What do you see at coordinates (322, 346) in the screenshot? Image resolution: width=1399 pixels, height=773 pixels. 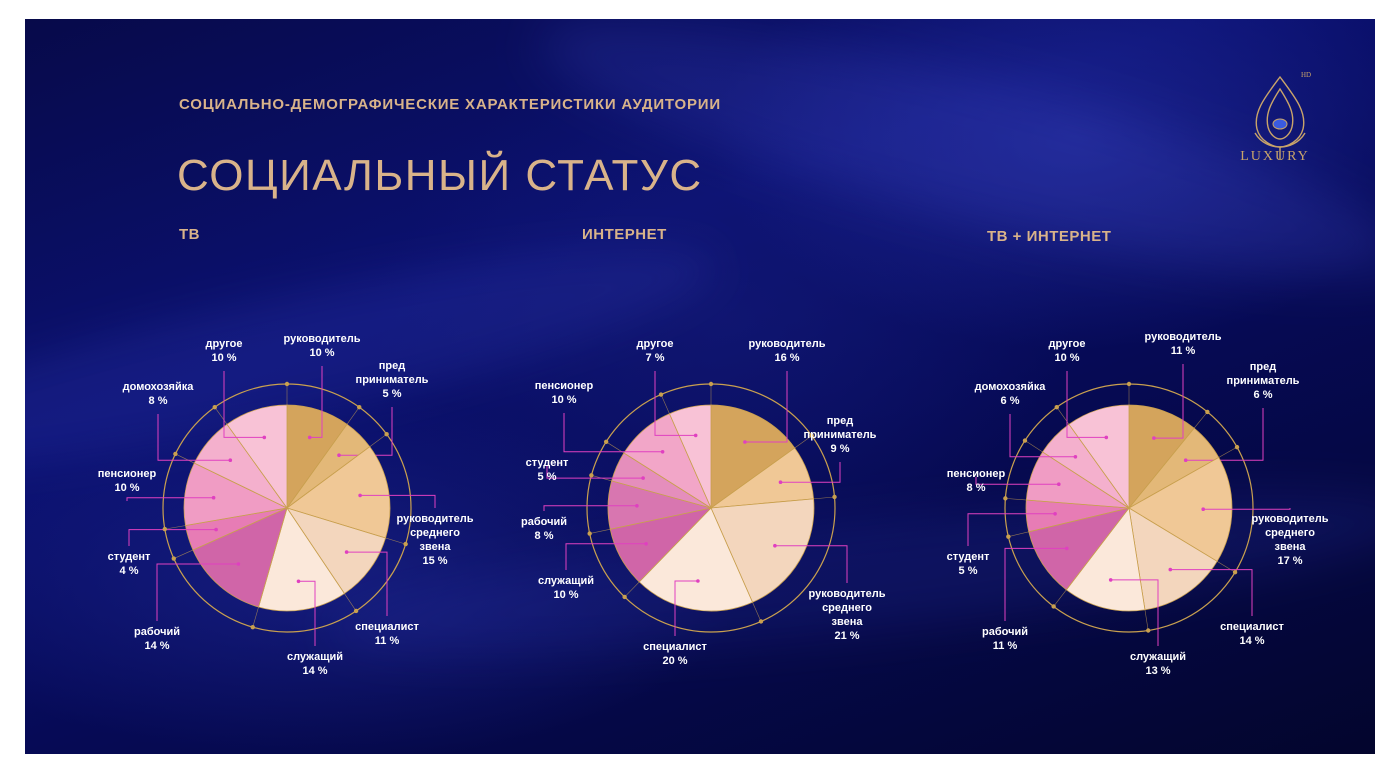 I see `slice-label: руководитель 10 %` at bounding box center [322, 346].